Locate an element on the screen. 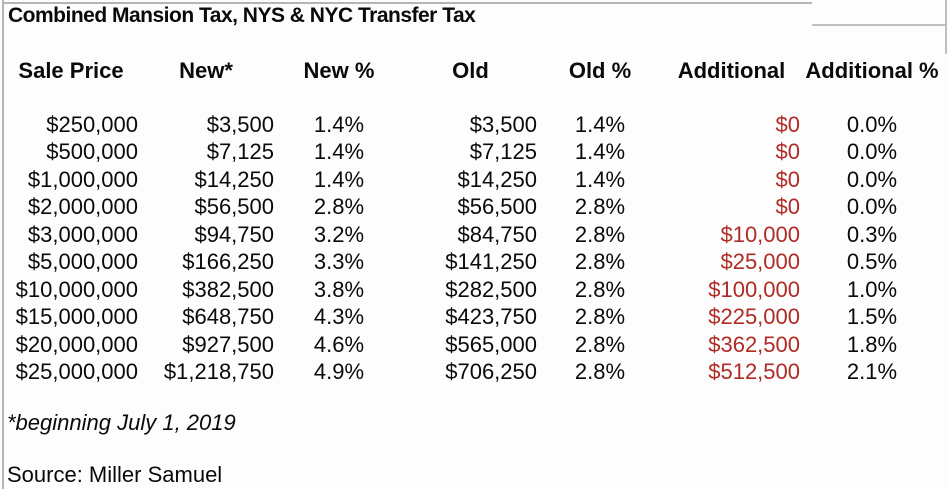  cell-additional_pct: 1.8% is located at coordinates (872, 344).